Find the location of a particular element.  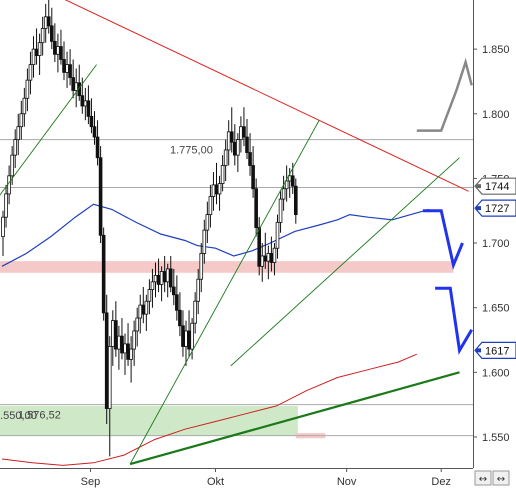

x-tick-label-3: Dez is located at coordinates (441, 482).